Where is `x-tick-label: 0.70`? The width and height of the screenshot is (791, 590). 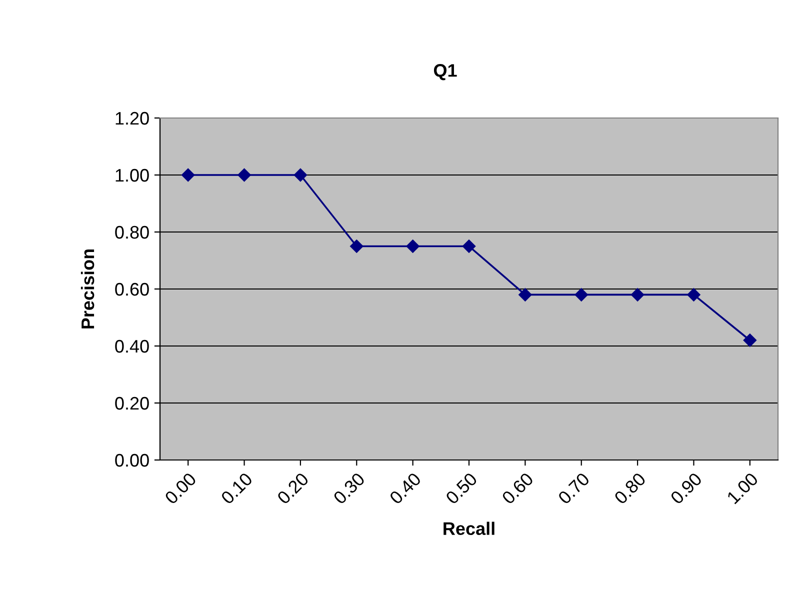 x-tick-label: 0.70 is located at coordinates (573, 488).